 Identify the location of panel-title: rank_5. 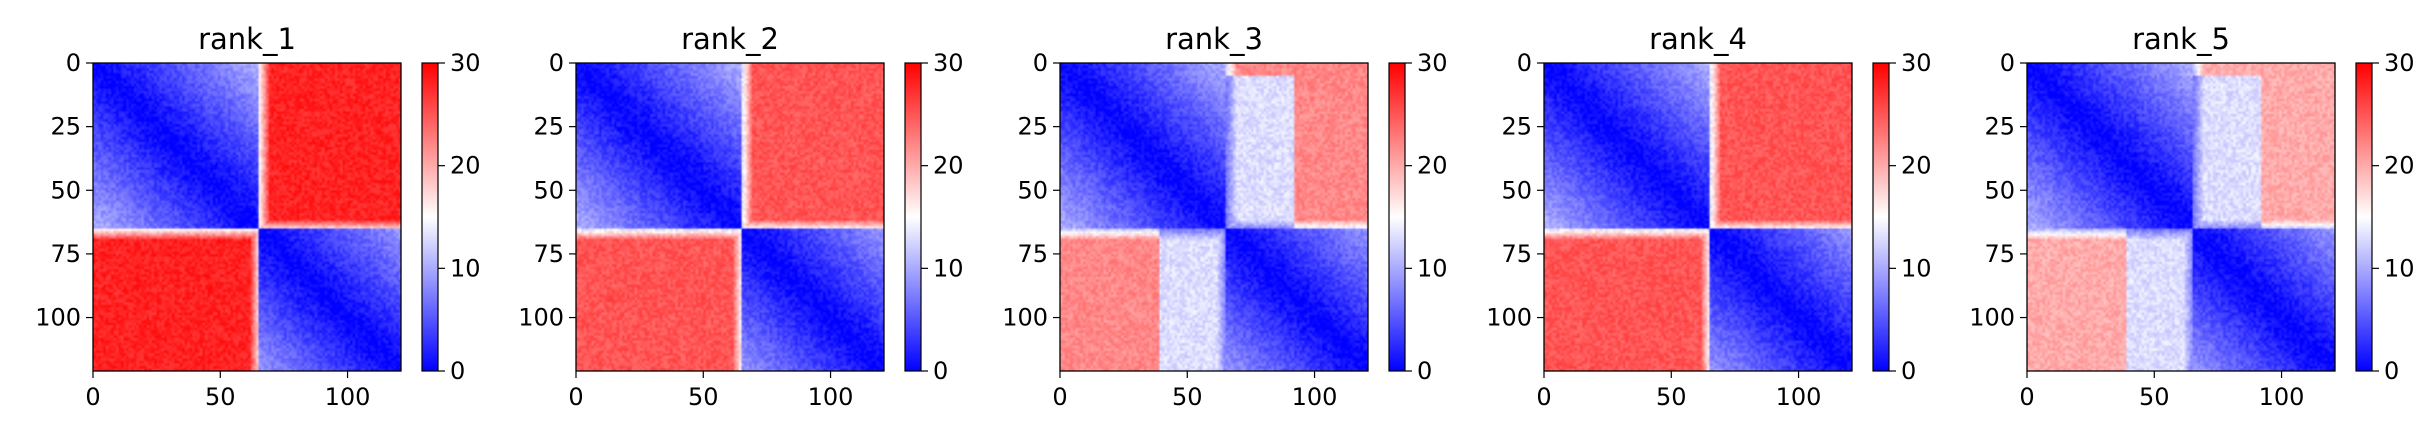
(2181, 39).